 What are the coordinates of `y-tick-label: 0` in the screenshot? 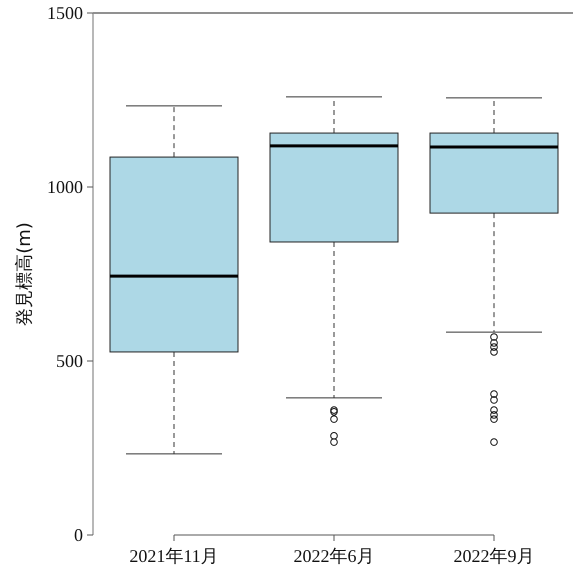 It's located at (78, 535).